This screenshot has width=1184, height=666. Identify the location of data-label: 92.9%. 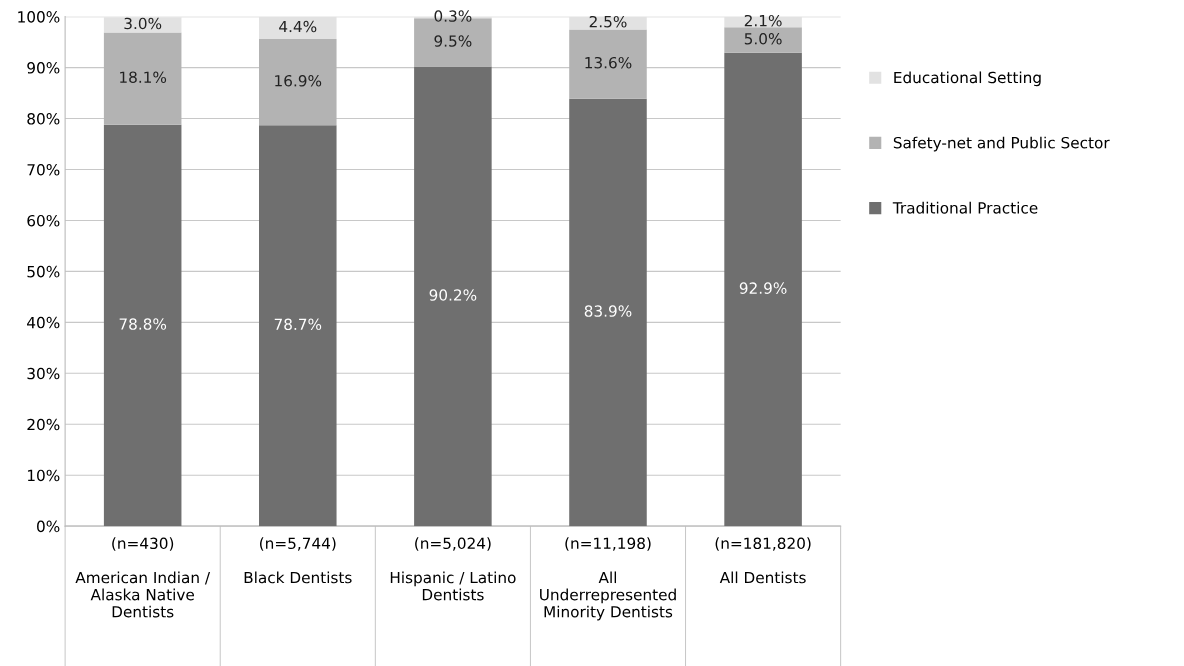
(763, 288).